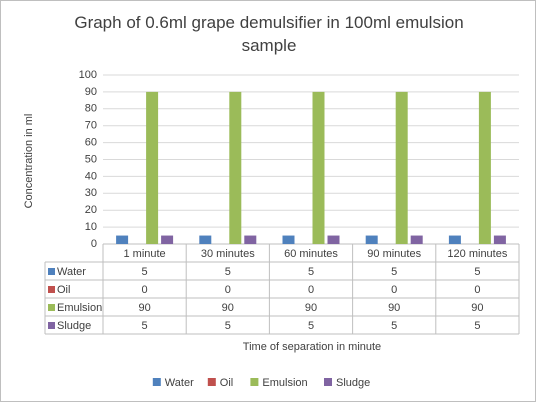  I want to click on x-tick-label: 60 minutes, so click(311, 254).